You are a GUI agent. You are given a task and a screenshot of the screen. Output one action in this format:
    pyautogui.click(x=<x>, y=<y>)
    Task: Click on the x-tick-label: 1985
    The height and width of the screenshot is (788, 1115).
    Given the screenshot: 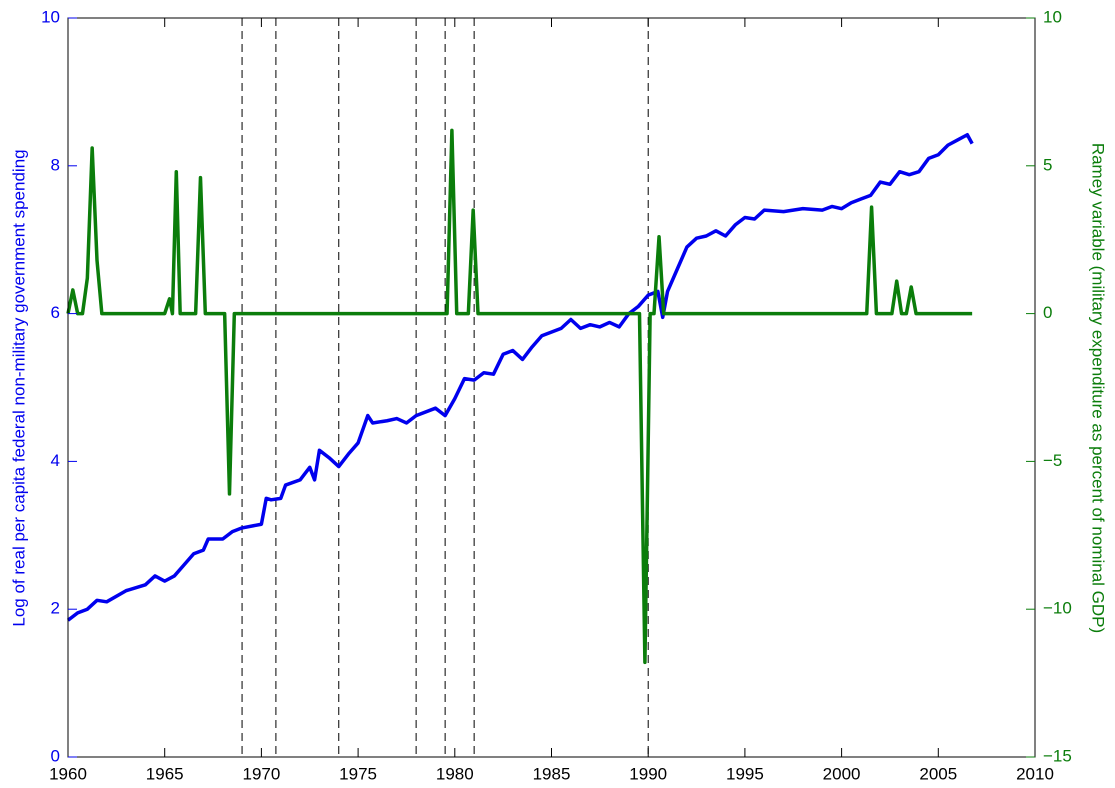 What is the action you would take?
    pyautogui.click(x=552, y=773)
    